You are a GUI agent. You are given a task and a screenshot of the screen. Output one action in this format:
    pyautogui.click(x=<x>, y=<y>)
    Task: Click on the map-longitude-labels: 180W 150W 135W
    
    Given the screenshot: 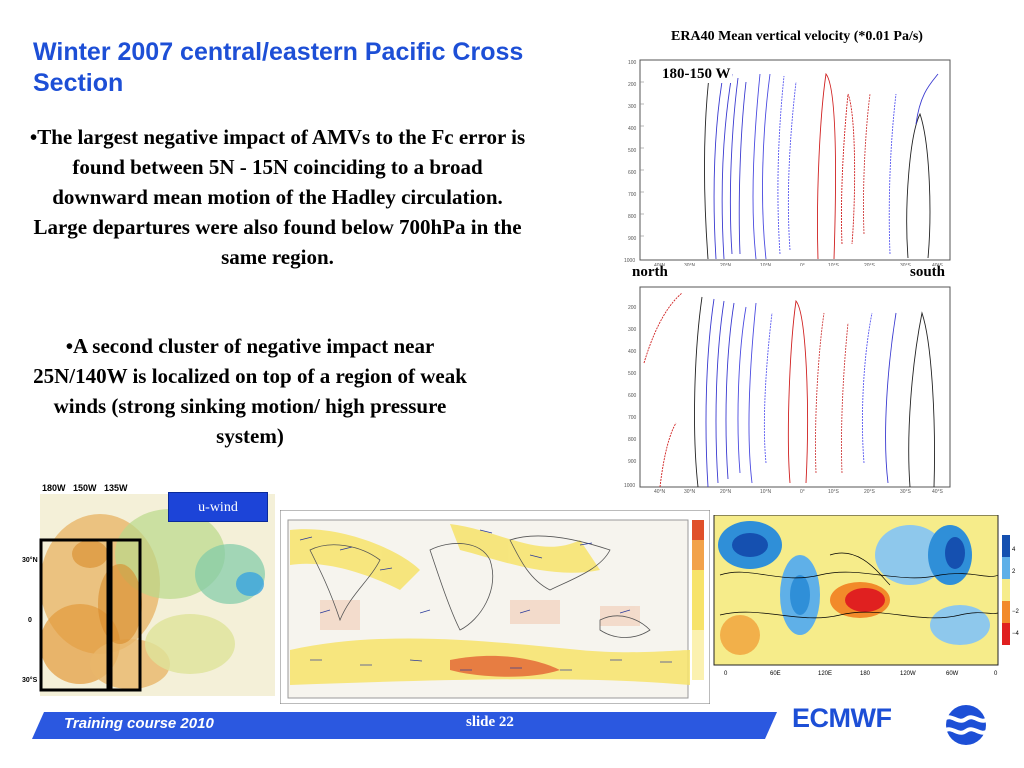 What is the action you would take?
    pyautogui.click(x=85, y=488)
    